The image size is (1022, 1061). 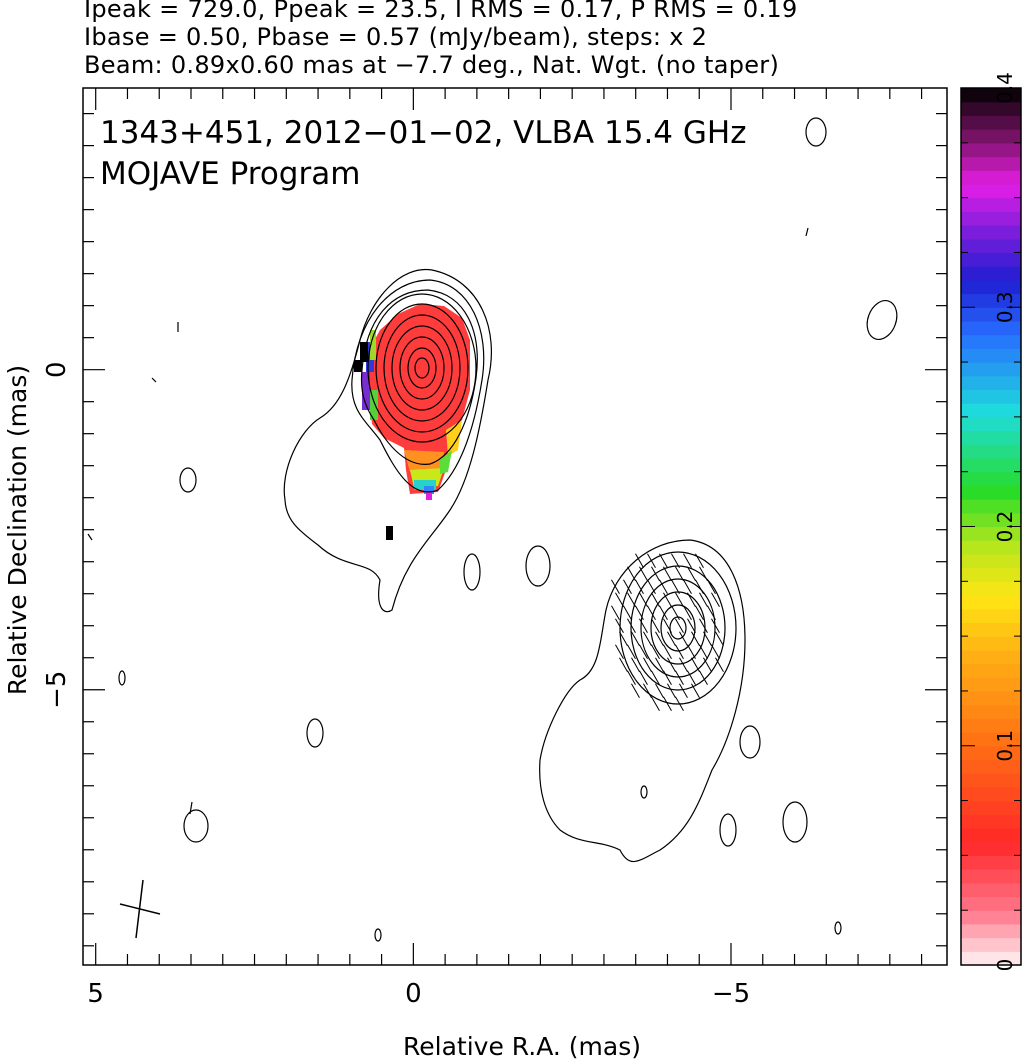 I want to click on x-tick-label: 0, so click(x=413, y=994).